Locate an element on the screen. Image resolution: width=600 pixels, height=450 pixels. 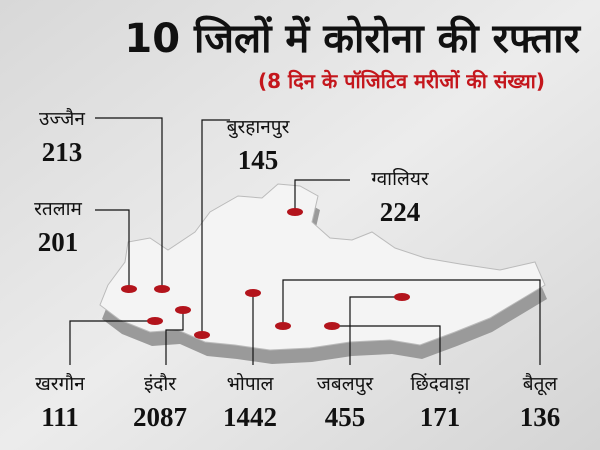
district-name: बैतूल is located at coordinates (541, 384).